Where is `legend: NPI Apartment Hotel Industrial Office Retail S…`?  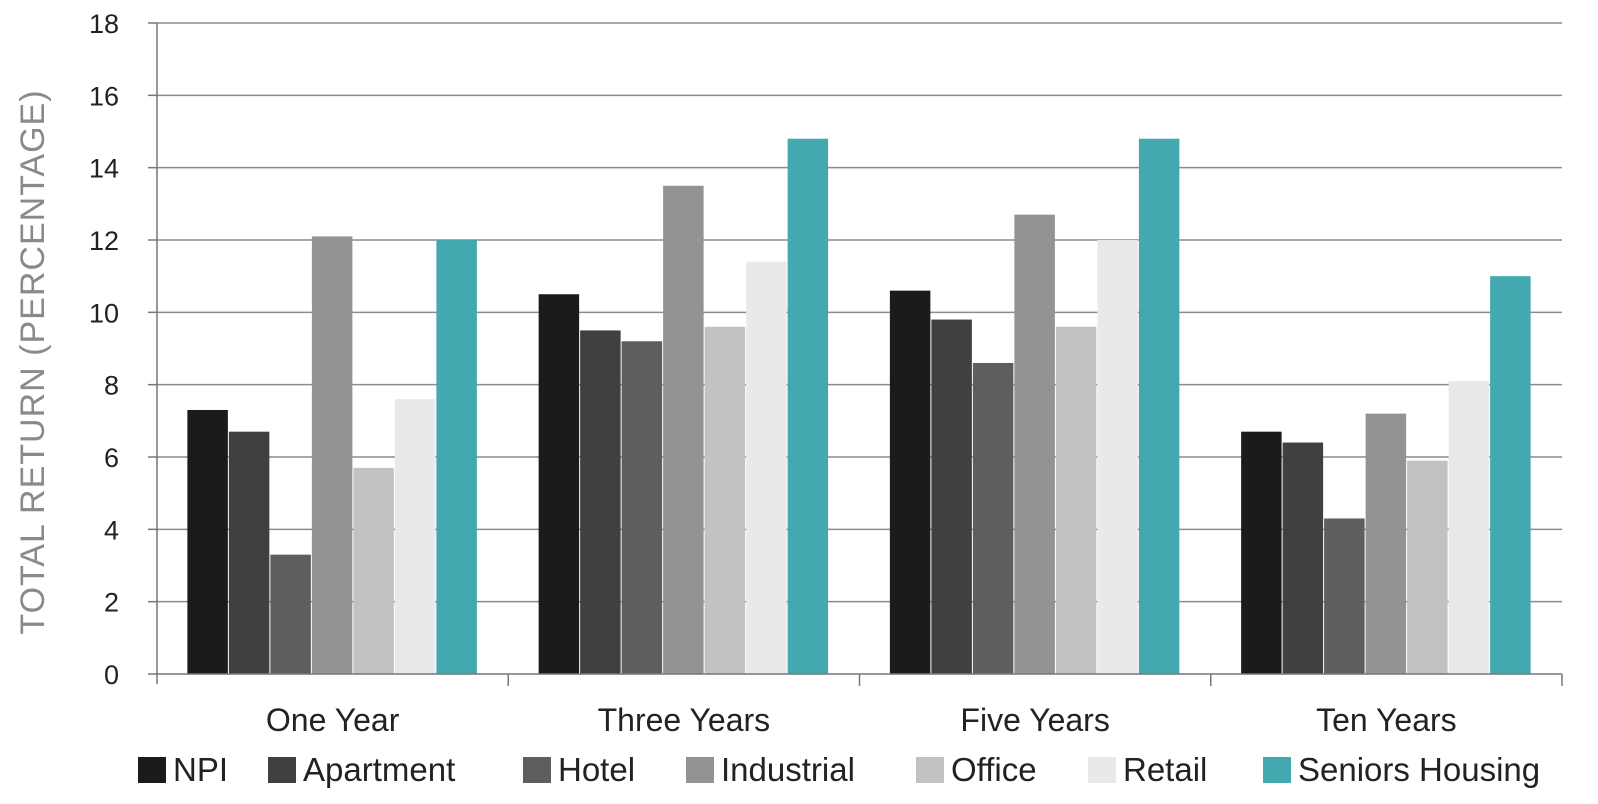 legend: NPI Apartment Hotel Industrial Office Retail S… is located at coordinates (839, 769).